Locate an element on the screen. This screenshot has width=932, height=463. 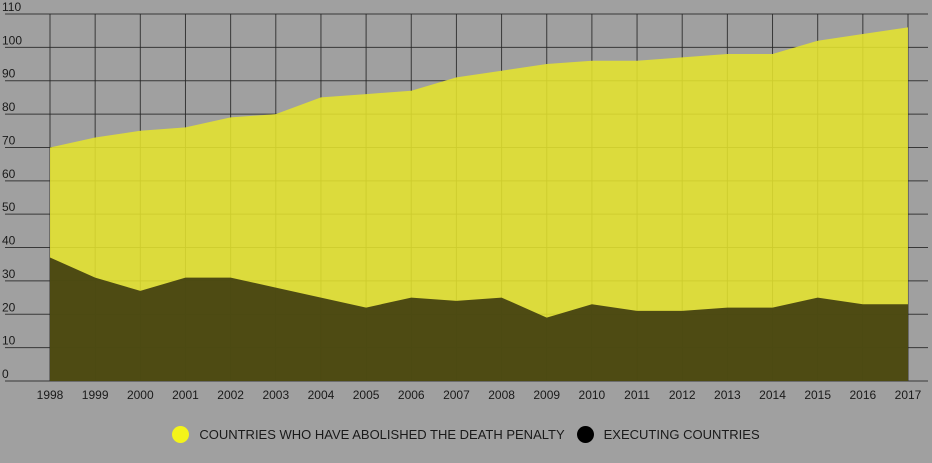
x-tick-label-2014: 2014 is located at coordinates (772, 395).